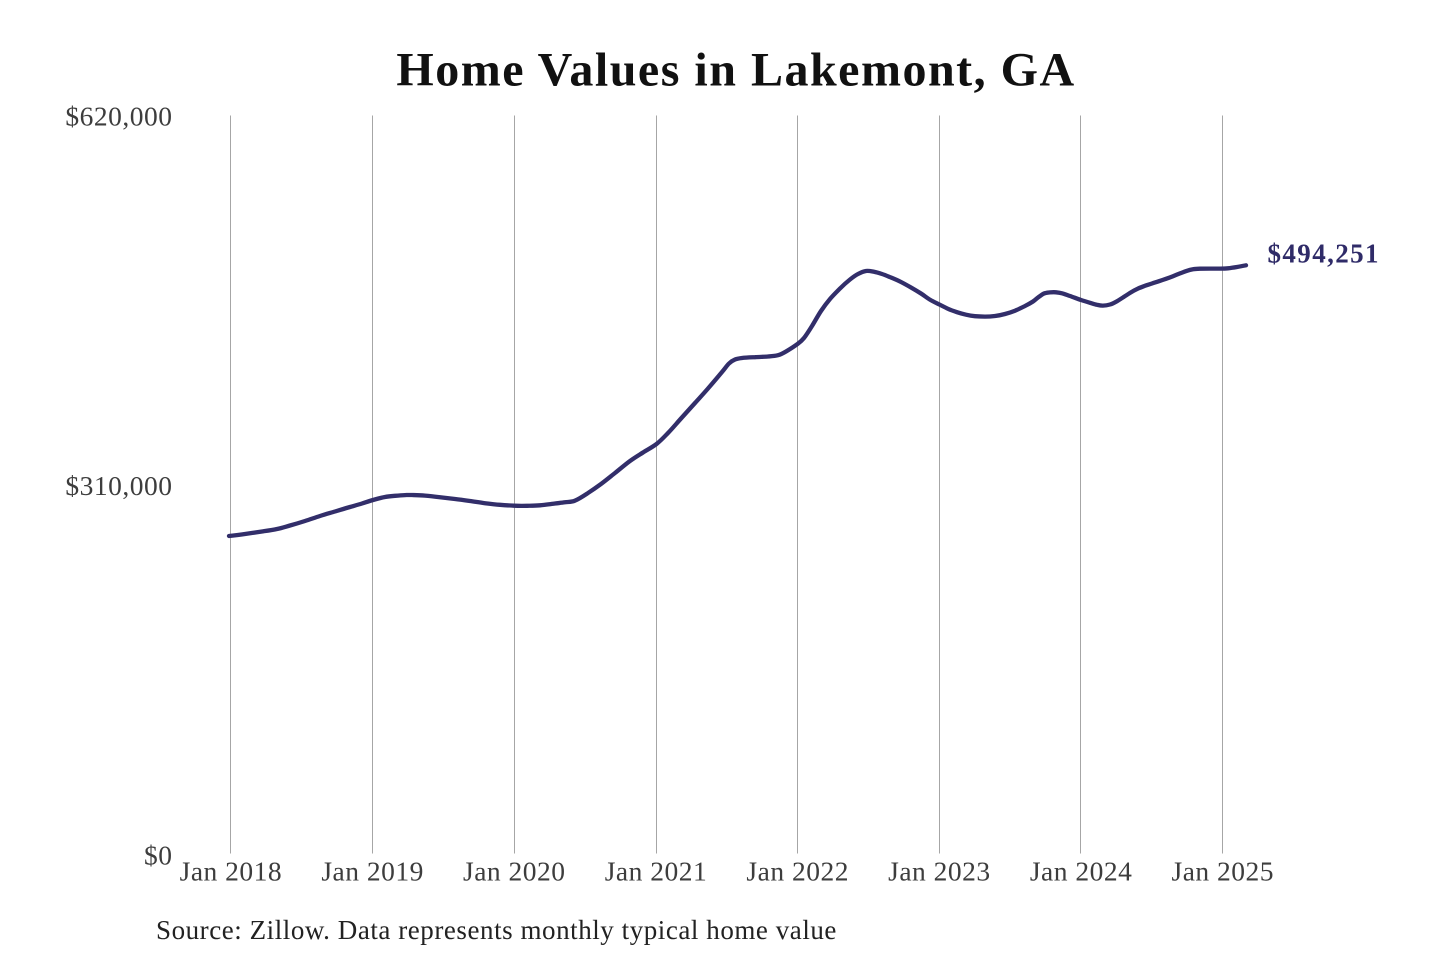  What do you see at coordinates (514, 871) in the screenshot?
I see `svg-text: Jan 2020` at bounding box center [514, 871].